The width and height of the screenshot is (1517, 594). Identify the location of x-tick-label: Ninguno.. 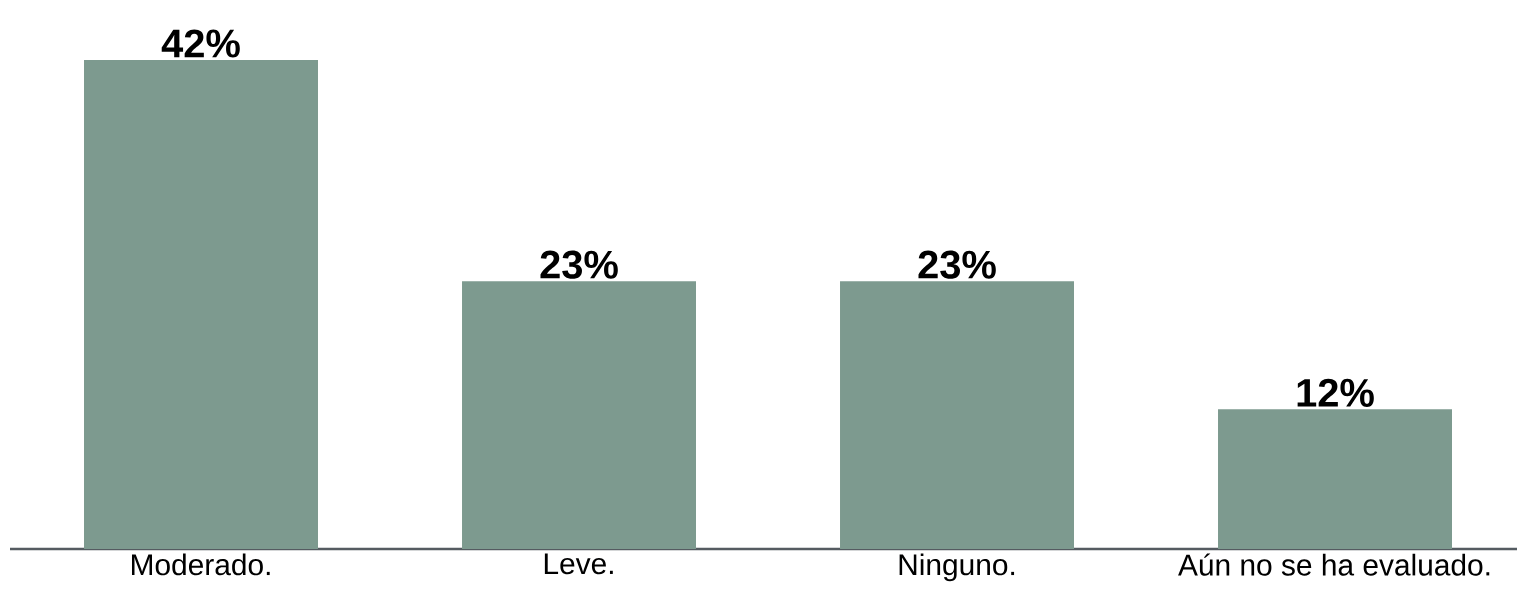
(957, 567).